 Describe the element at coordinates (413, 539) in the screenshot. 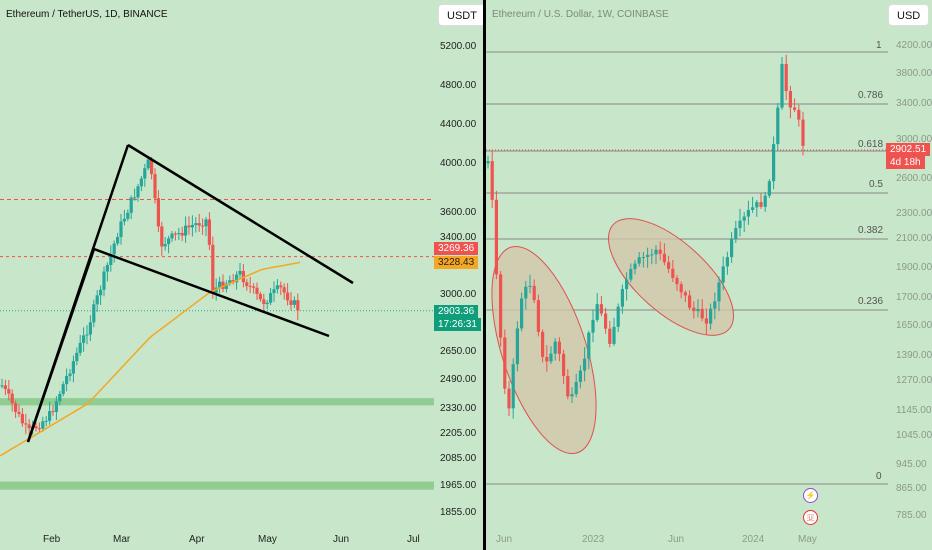

I see `x-tick: Jul` at that location.